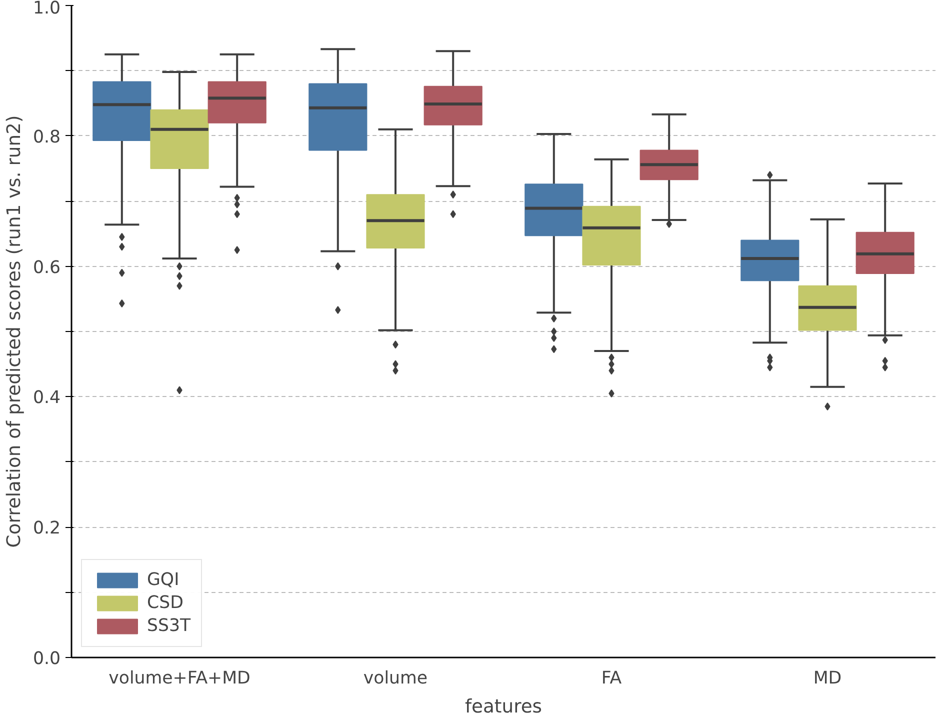 The height and width of the screenshot is (726, 947). Describe the element at coordinates (46, 659) in the screenshot. I see `y-tick-label: 0.0` at that location.